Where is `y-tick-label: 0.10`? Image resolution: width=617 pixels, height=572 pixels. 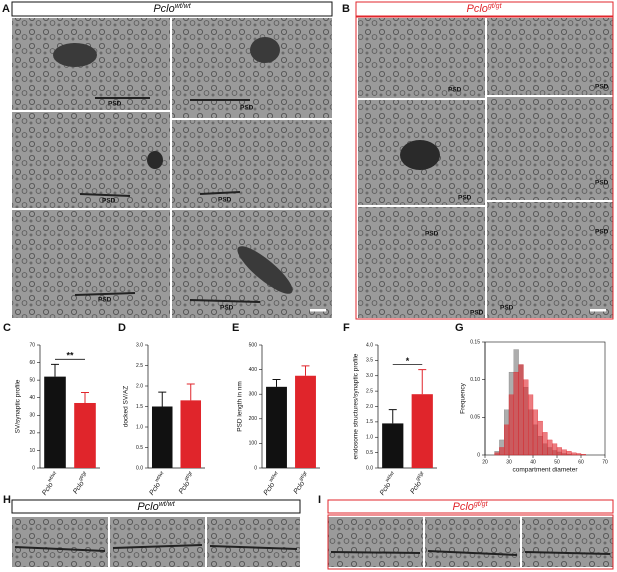 y-tick-label: 0.10 is located at coordinates (475, 380).